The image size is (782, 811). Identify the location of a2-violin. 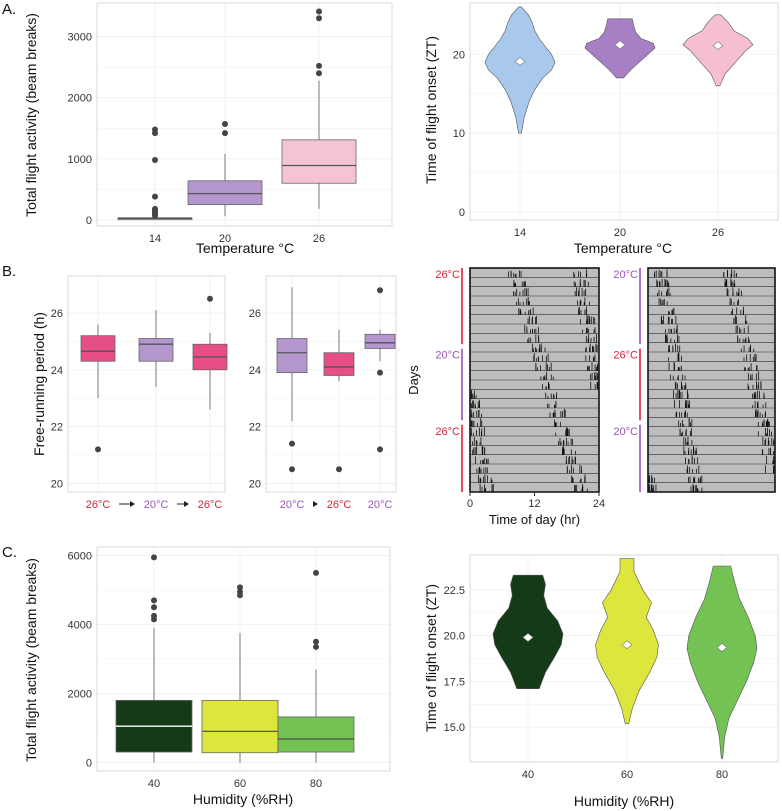
(520, 70).